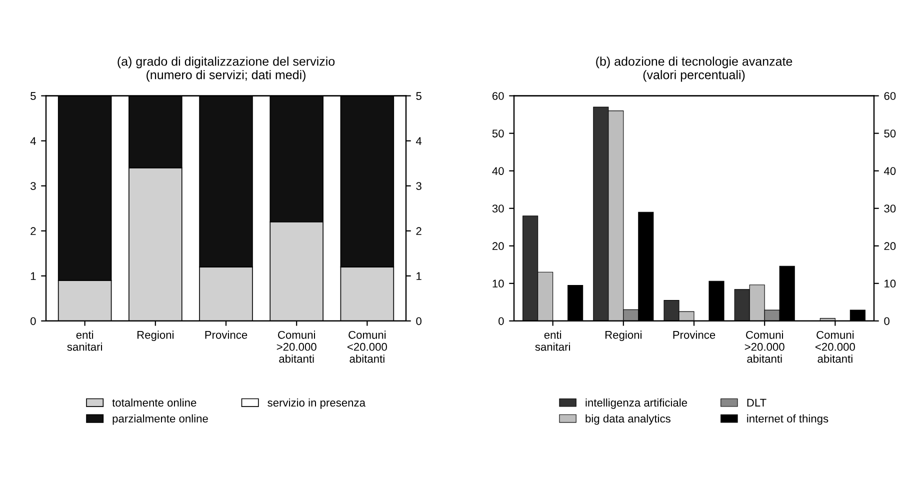 This screenshot has width=920, height=479. Describe the element at coordinates (419, 141) in the screenshot. I see `y2-tick-label: 4` at that location.